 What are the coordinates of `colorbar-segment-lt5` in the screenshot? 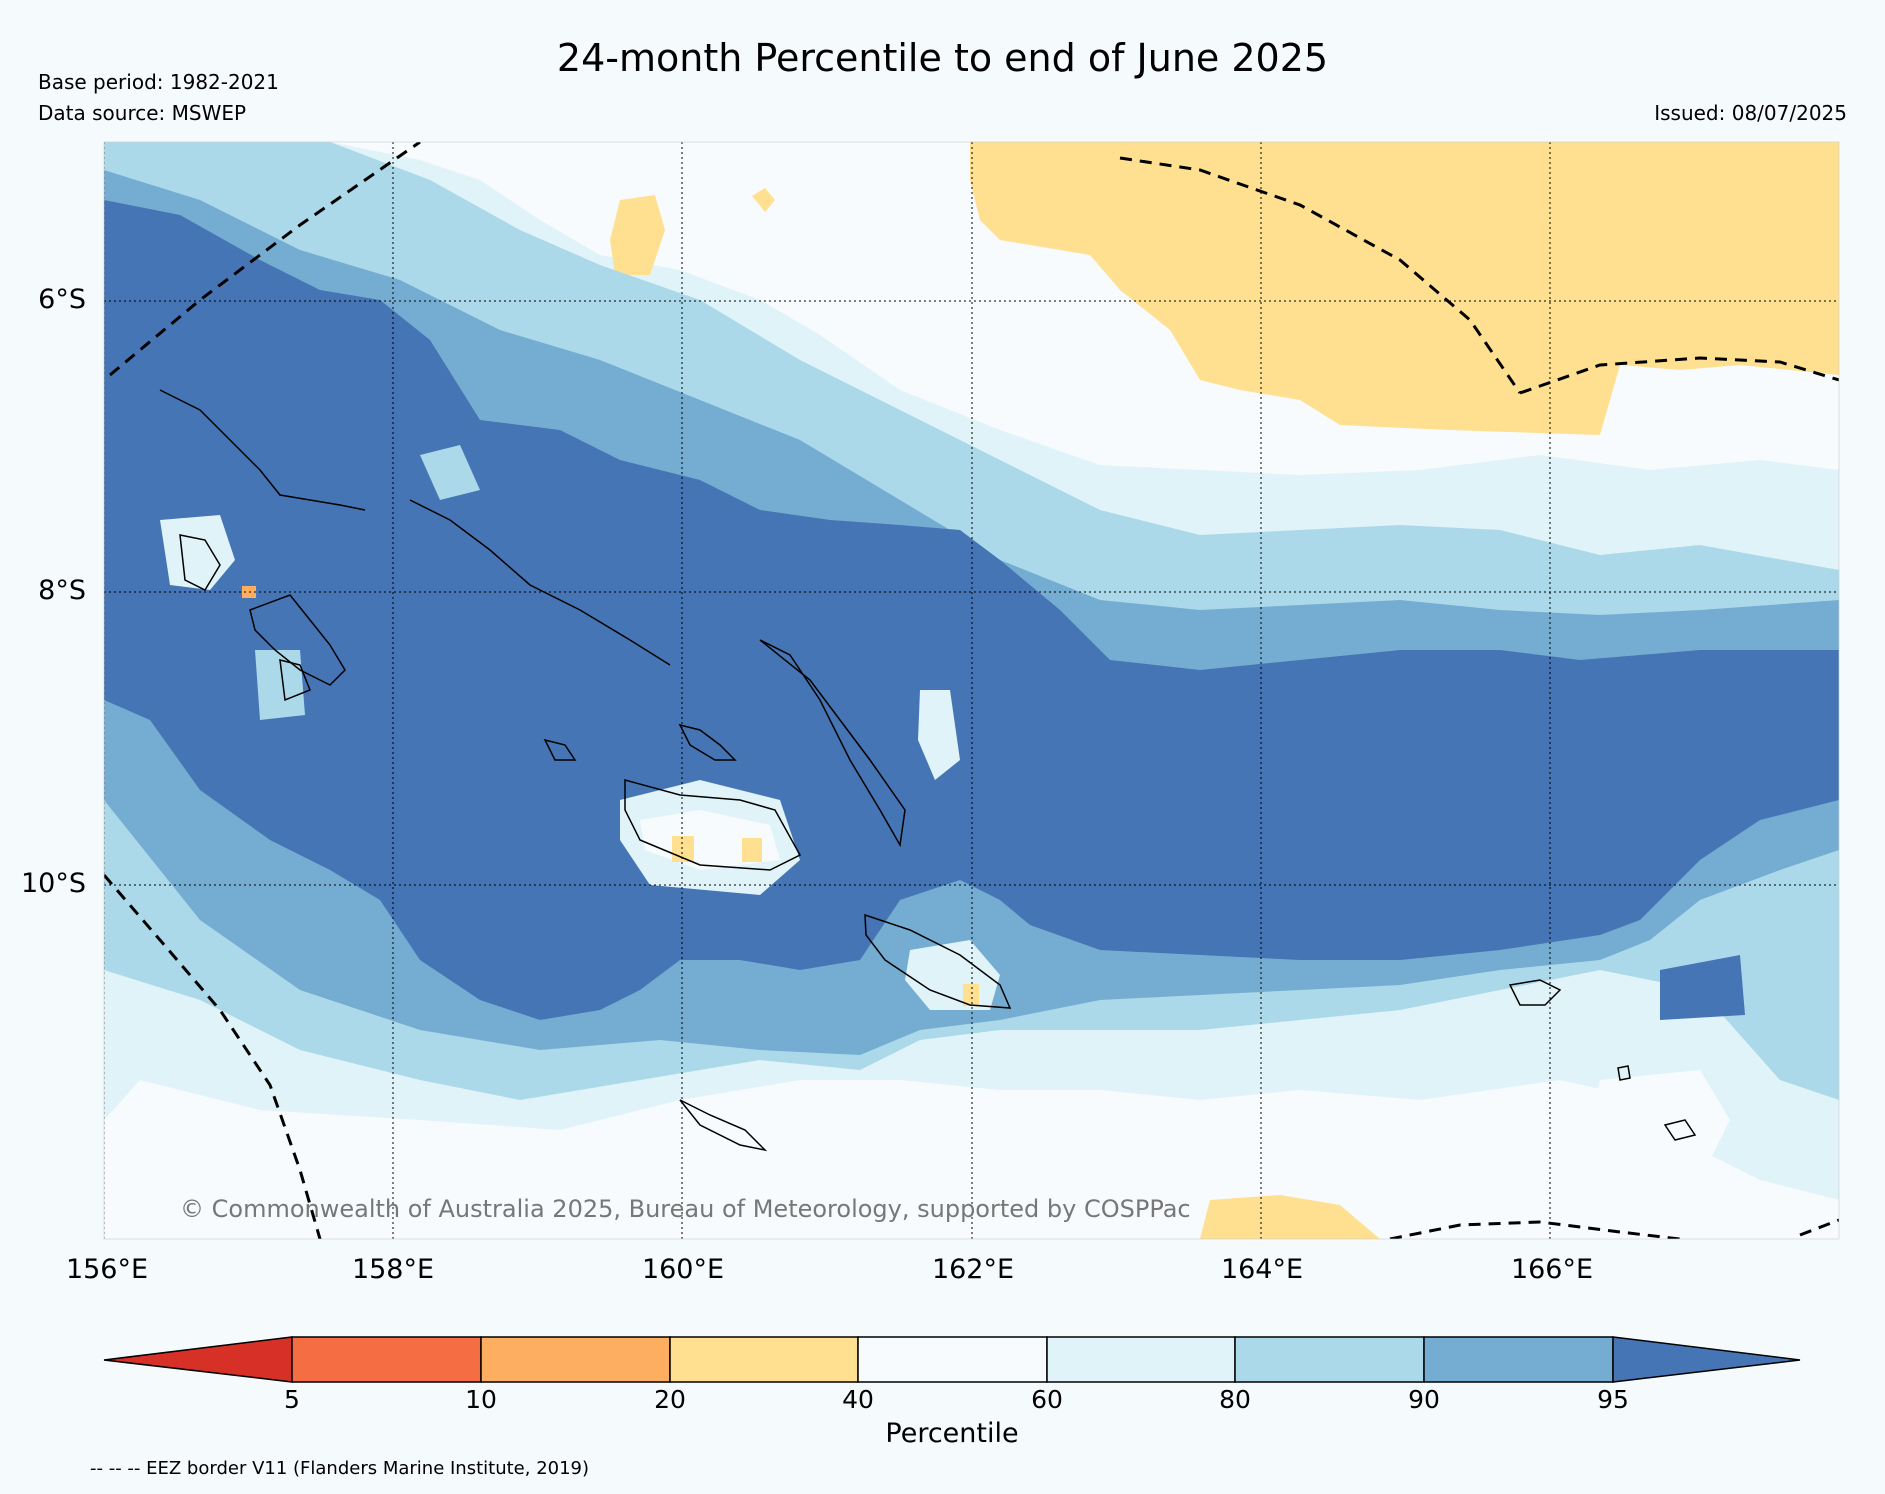 It's located at (198, 1359).